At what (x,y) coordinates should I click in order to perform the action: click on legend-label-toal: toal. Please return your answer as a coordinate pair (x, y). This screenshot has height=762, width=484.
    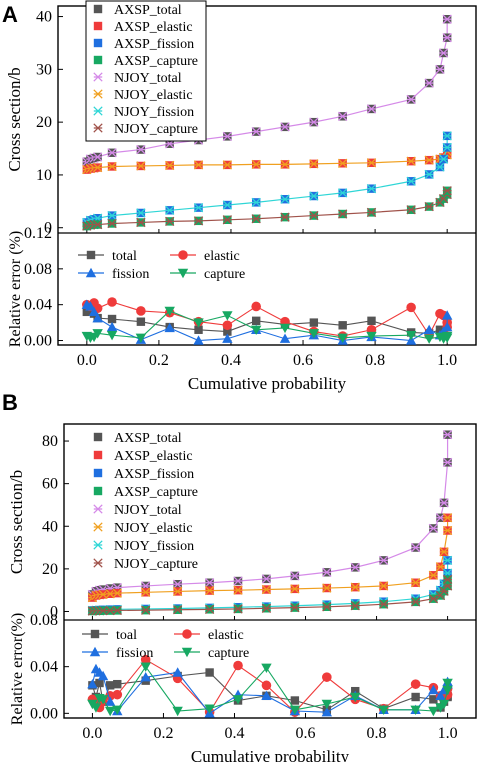
    Looking at the image, I should click on (126, 635).